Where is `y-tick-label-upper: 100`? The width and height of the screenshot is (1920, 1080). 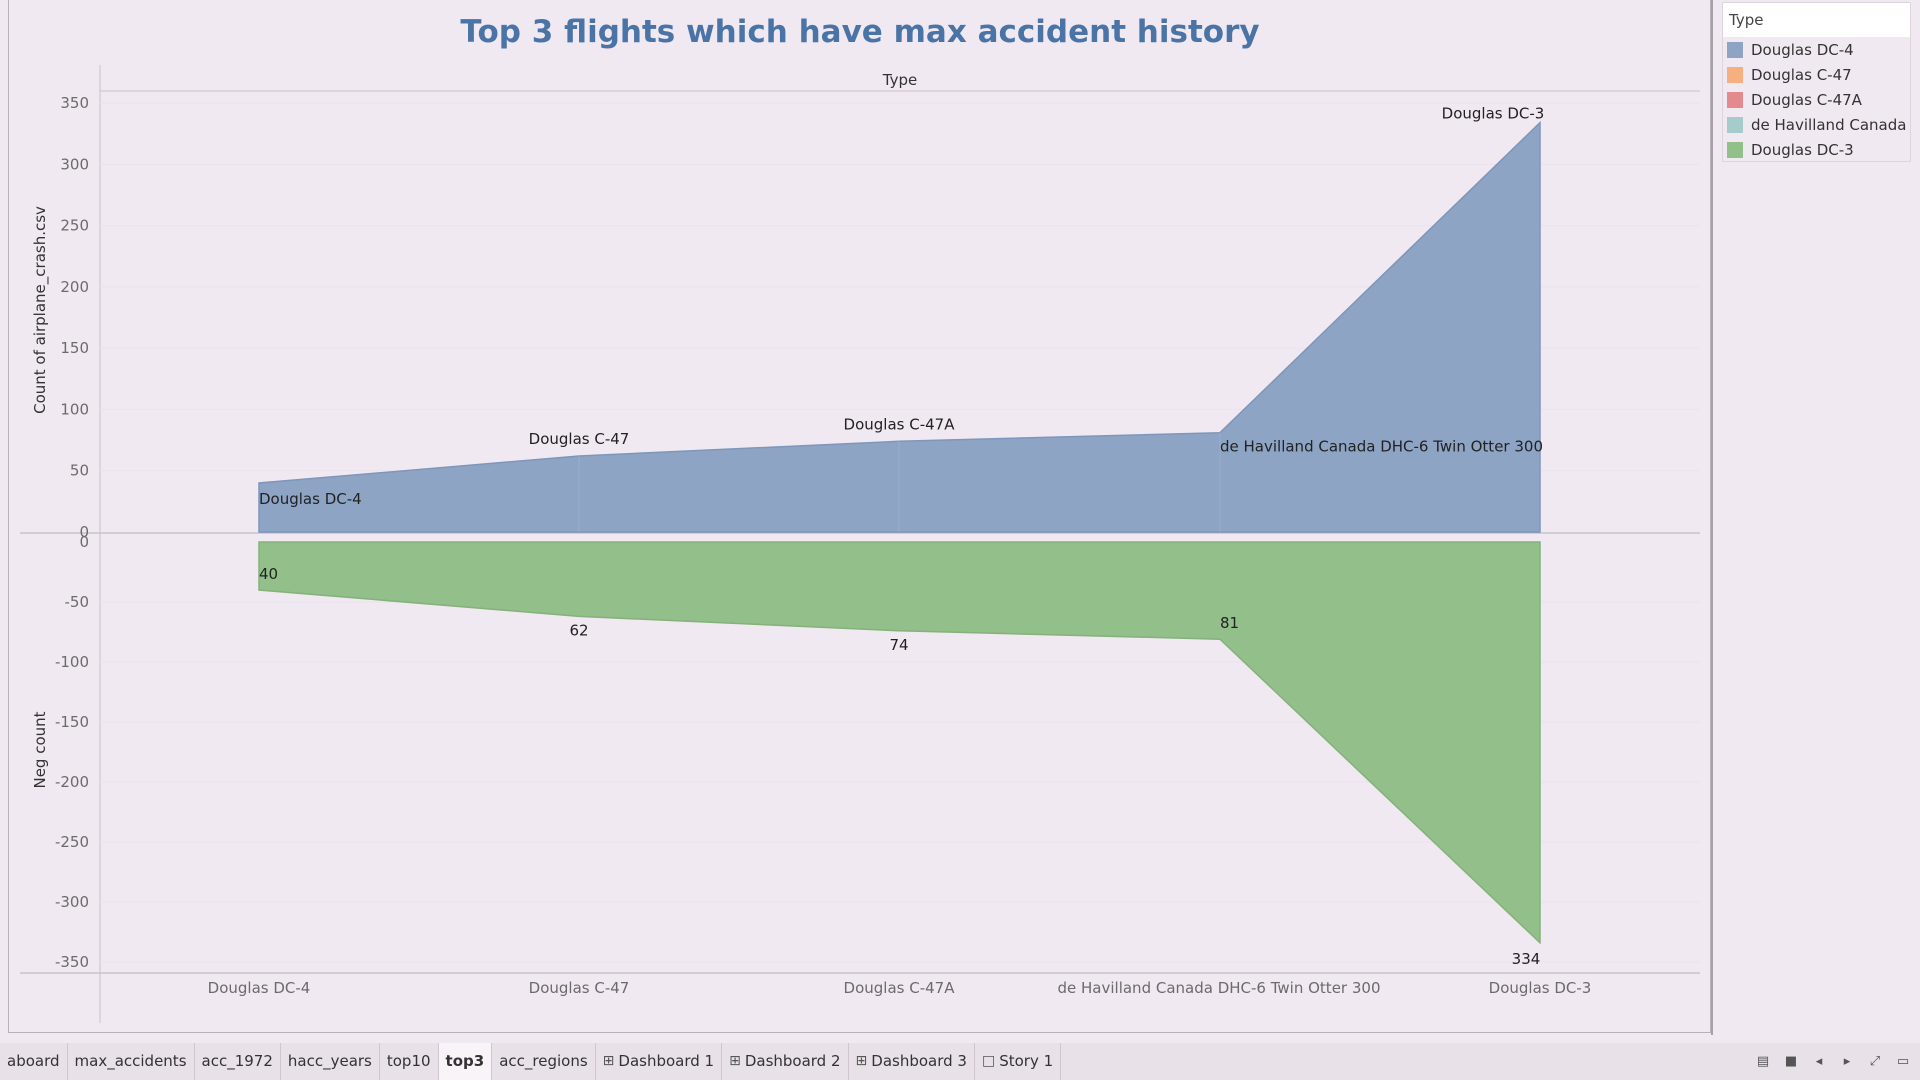 y-tick-label-upper: 100 is located at coordinates (74, 409).